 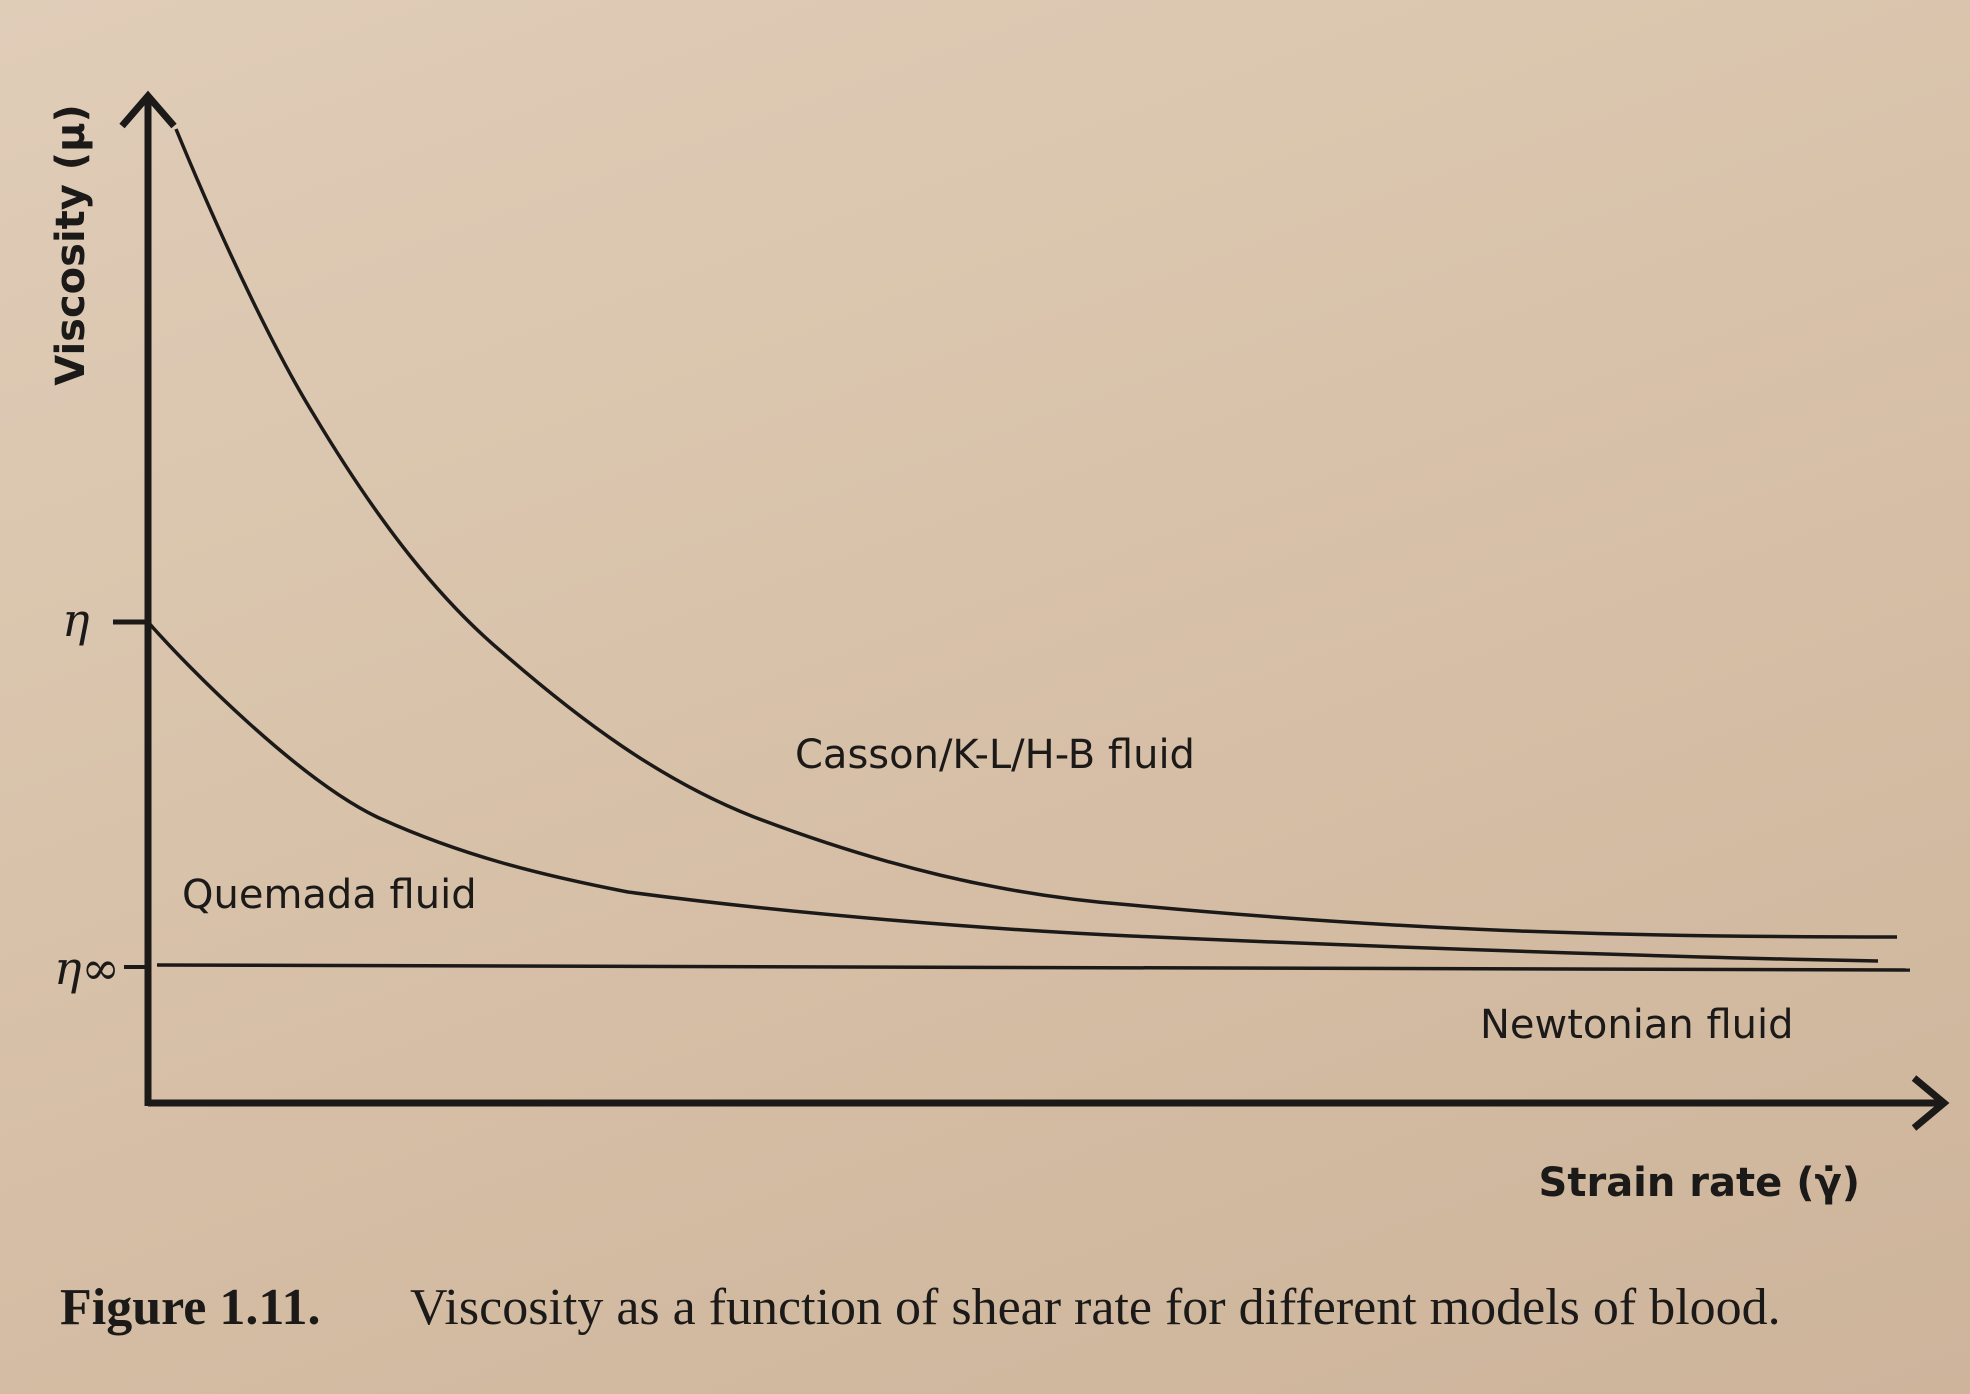 What do you see at coordinates (190, 1307) in the screenshot?
I see `caption-number: Figure 1.11.` at bounding box center [190, 1307].